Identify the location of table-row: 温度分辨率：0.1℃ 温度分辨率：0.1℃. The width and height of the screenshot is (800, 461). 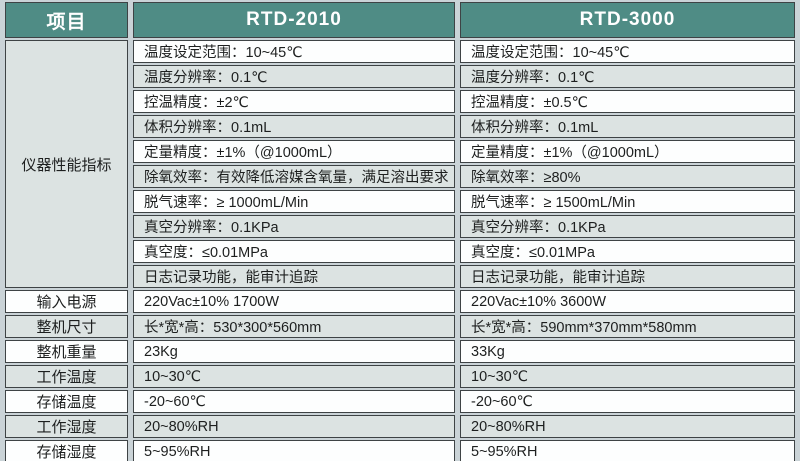
(400, 76).